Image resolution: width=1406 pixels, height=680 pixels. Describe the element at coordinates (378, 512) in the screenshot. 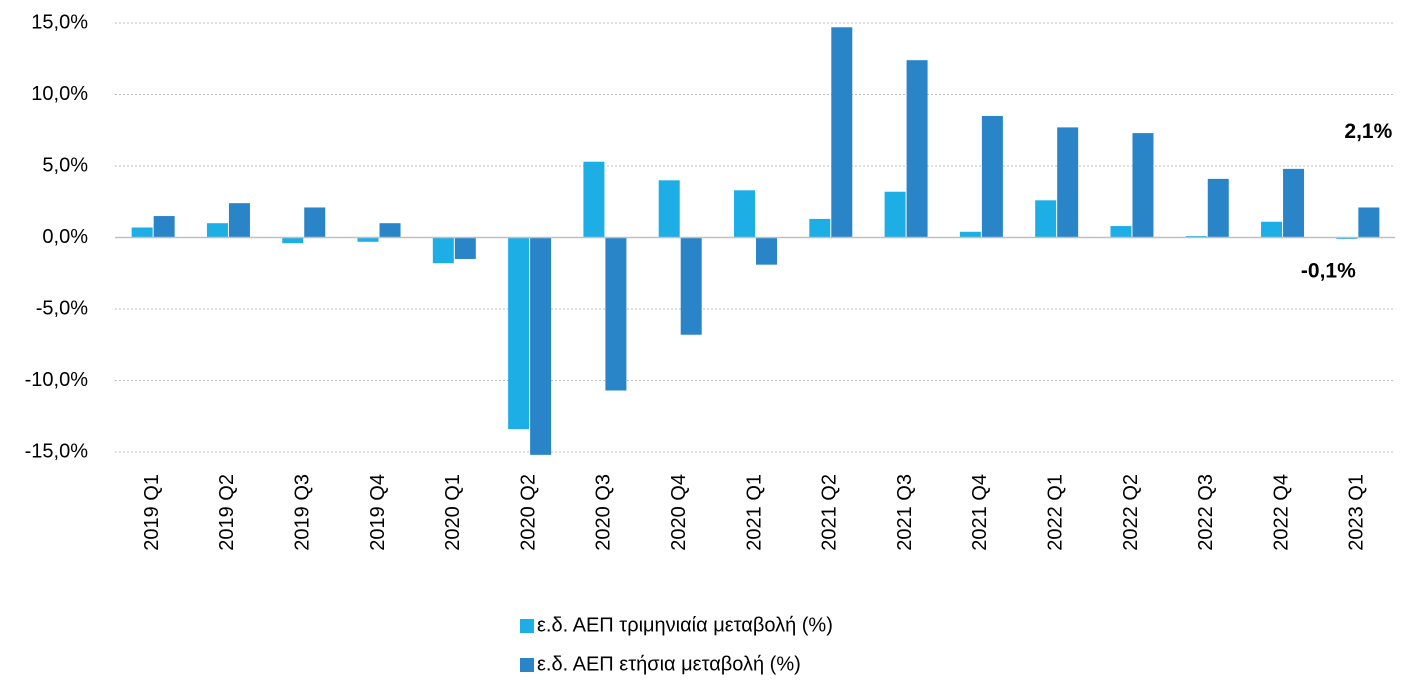

I see `x-tick-label: 2019 Q4` at that location.